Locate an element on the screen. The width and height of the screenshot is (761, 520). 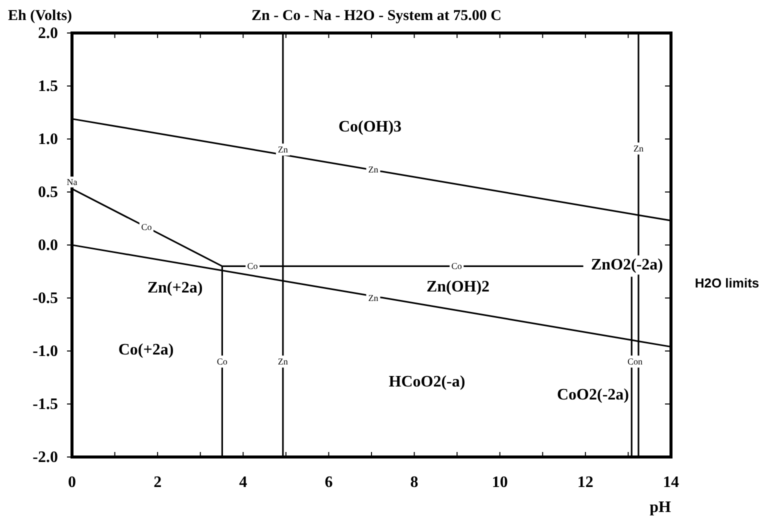
text: H2O limits is located at coordinates (727, 283).